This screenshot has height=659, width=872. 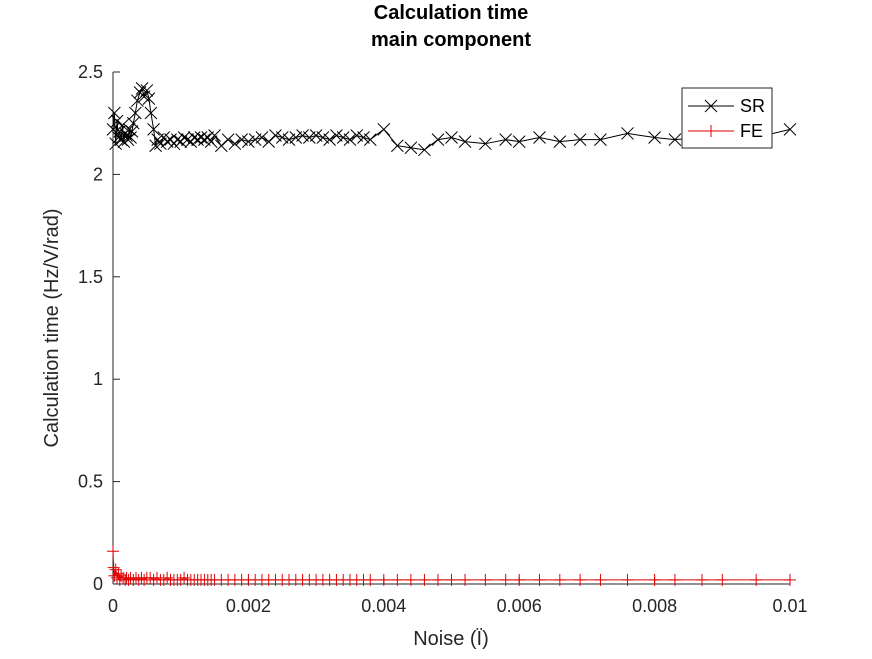 I want to click on legend: SR FE, so click(x=727, y=118).